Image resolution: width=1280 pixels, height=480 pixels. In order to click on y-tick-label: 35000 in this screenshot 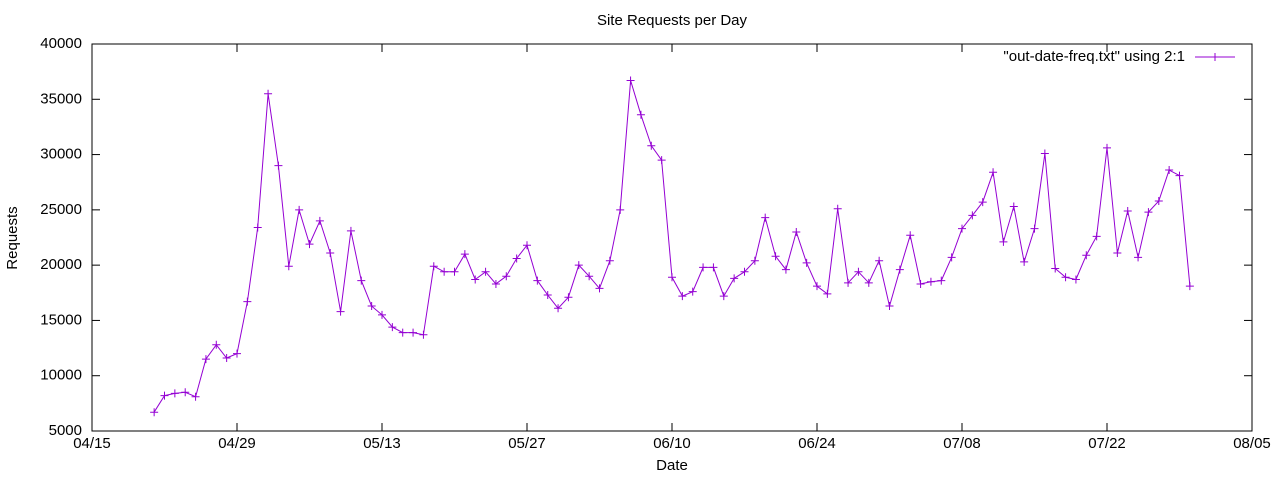, I will do `click(61, 98)`.